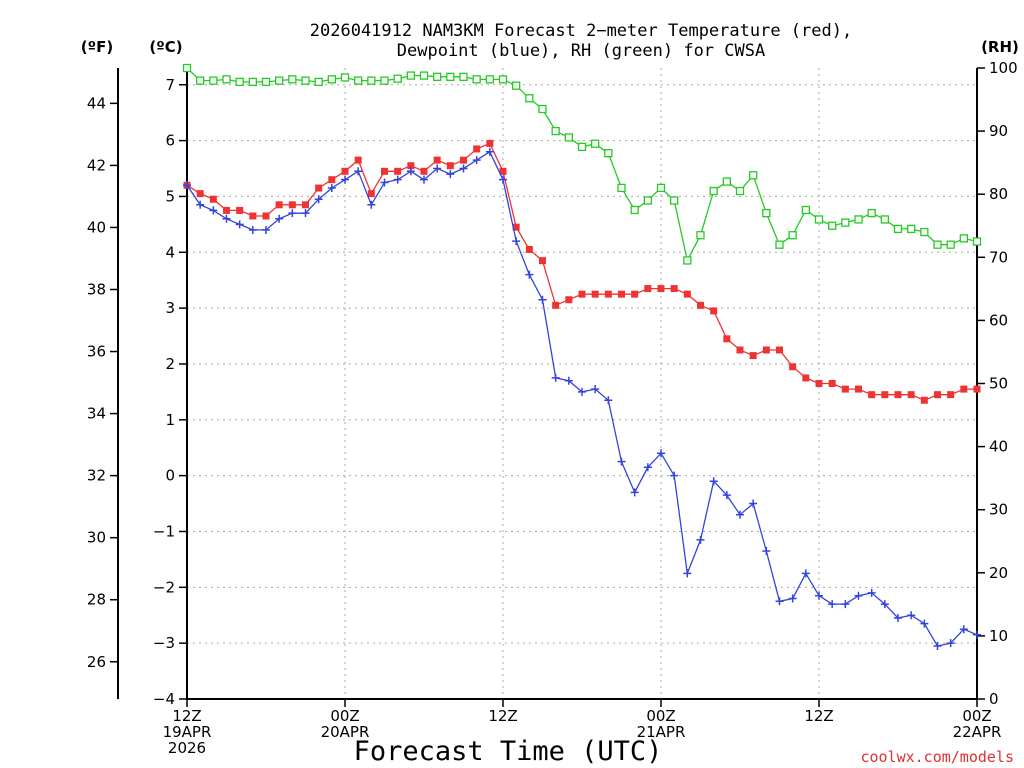 Image resolution: width=1024 pixels, height=768 pixels. What do you see at coordinates (96, 538) in the screenshot?
I see `fahrenheit-tick-label: 30` at bounding box center [96, 538].